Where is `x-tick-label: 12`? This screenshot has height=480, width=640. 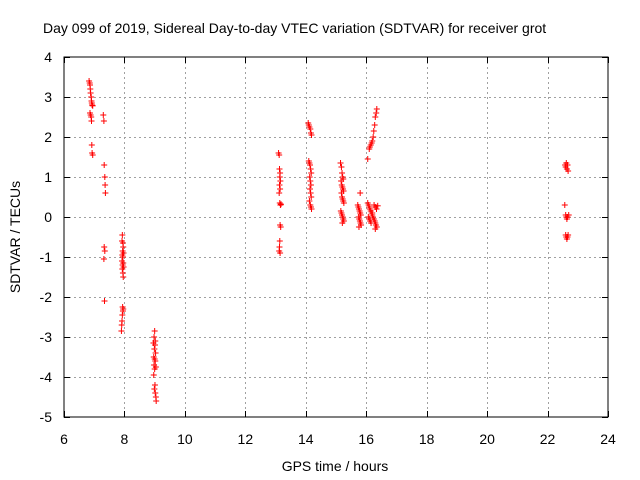 x-tick-label: 12 is located at coordinates (246, 439).